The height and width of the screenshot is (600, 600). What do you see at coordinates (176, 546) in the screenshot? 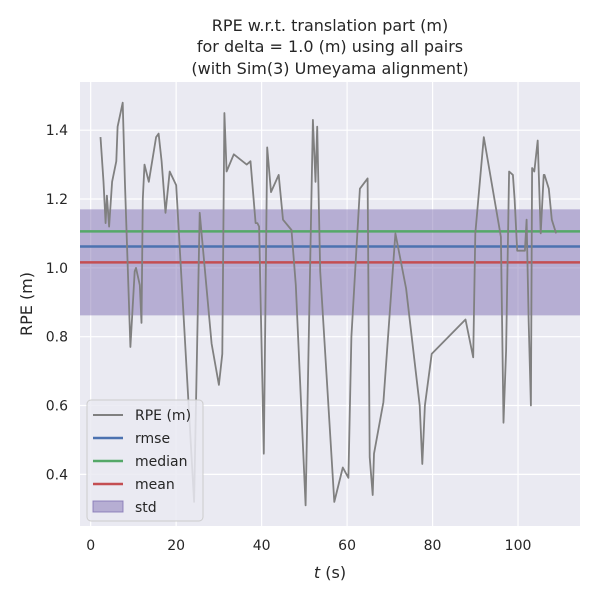
I see `x-tick-label: 20` at bounding box center [176, 546].